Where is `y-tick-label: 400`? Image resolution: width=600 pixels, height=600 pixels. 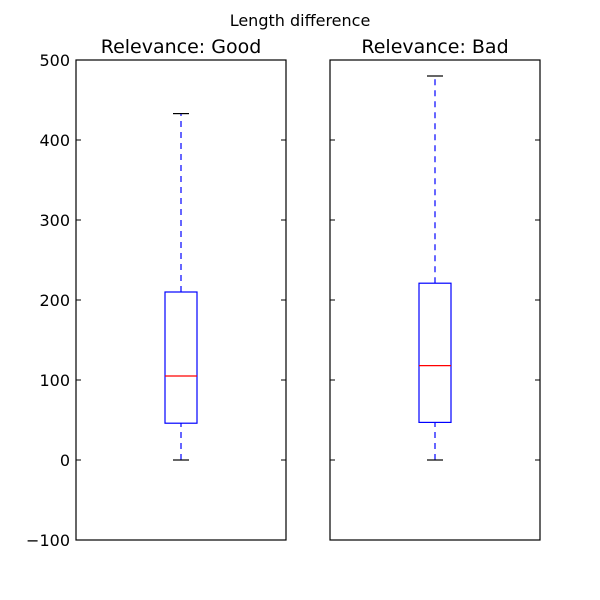 y-tick-label: 400 is located at coordinates (54, 140).